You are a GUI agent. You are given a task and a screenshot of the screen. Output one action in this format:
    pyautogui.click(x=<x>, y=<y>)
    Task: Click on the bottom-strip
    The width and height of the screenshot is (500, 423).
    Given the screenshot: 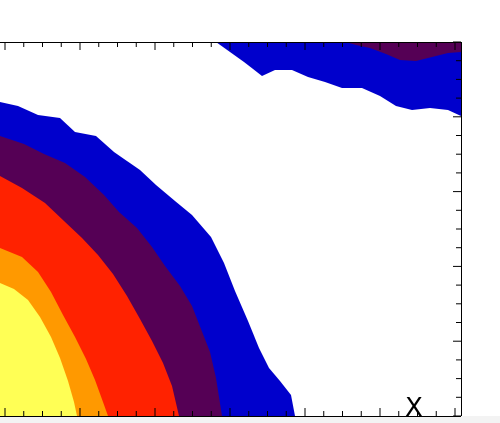 What is the action you would take?
    pyautogui.click(x=250, y=419)
    